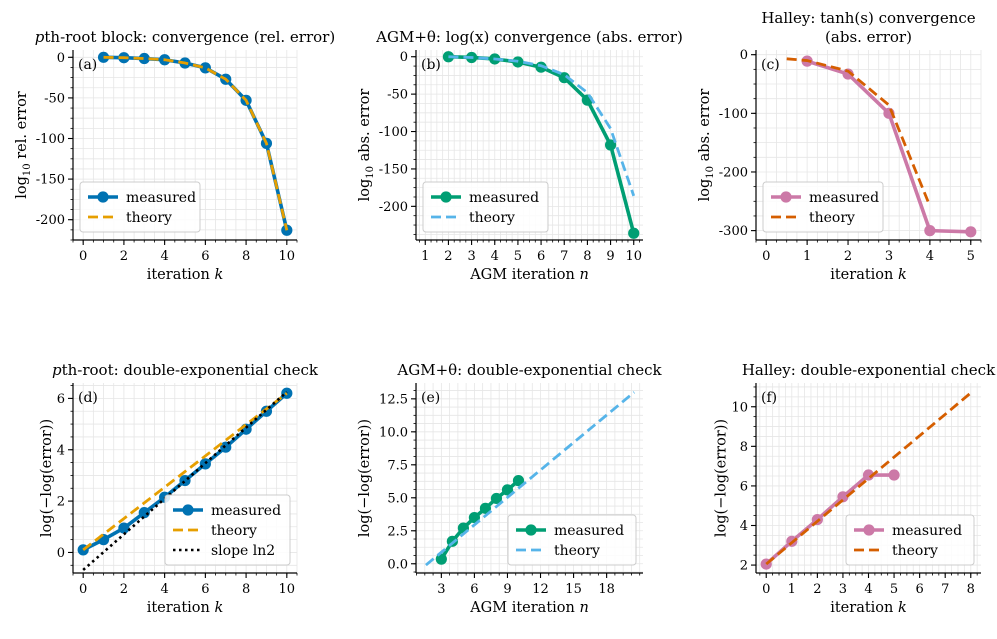 The width and height of the screenshot is (997, 639). I want to click on chart-title-line-2: (abs. error), so click(868, 37).